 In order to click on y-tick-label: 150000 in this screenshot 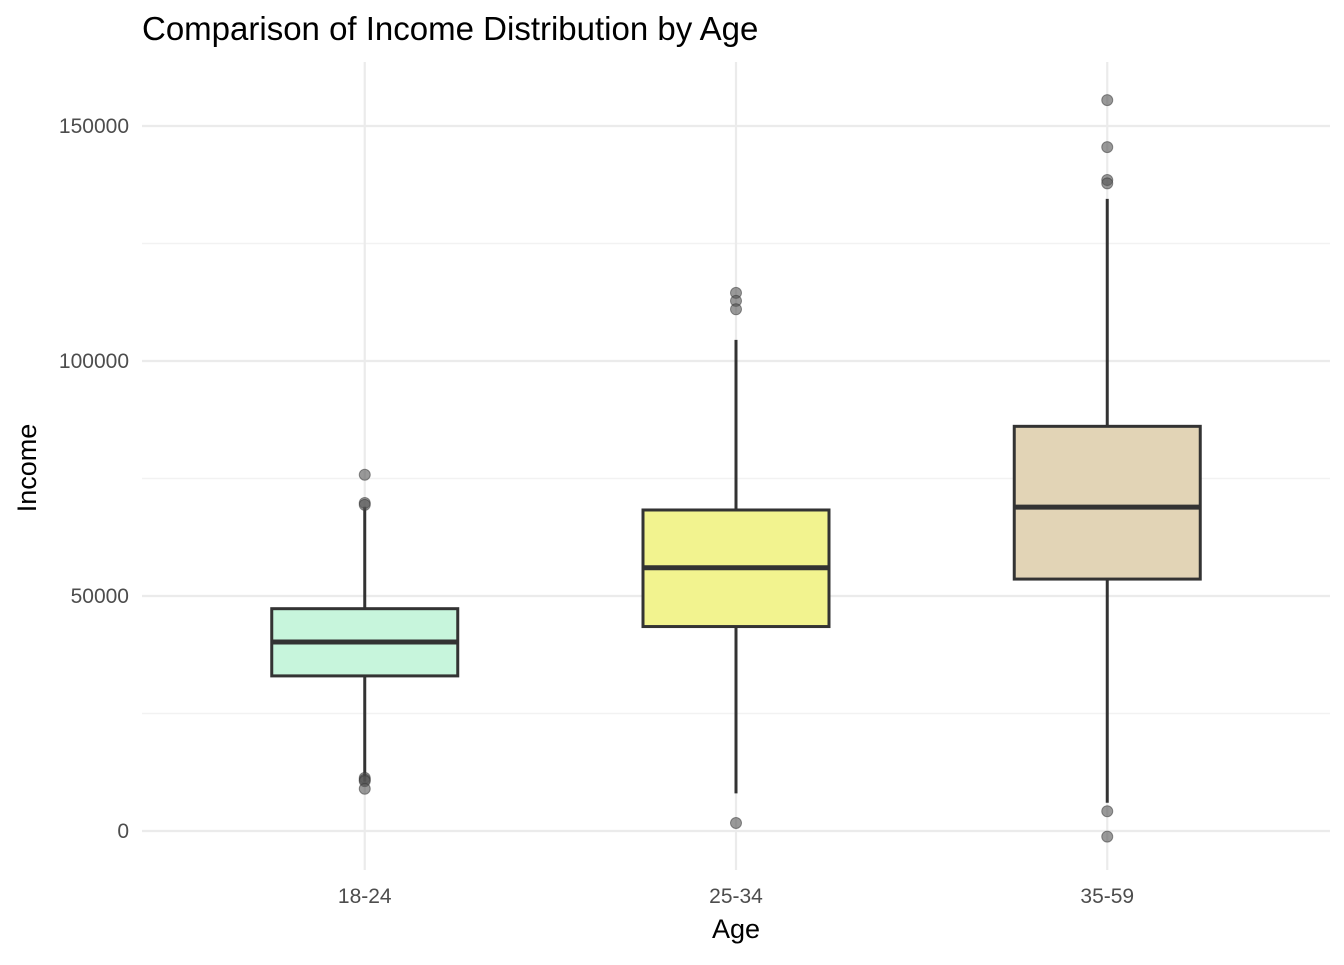, I will do `click(94, 126)`.